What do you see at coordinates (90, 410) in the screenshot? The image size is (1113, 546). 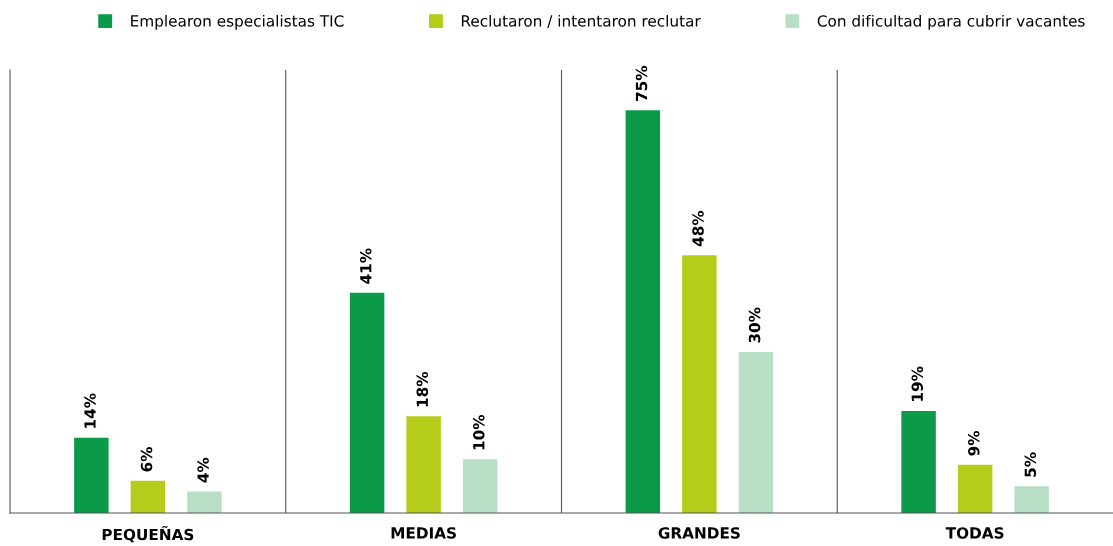 I see `data-label: 14%` at bounding box center [90, 410].